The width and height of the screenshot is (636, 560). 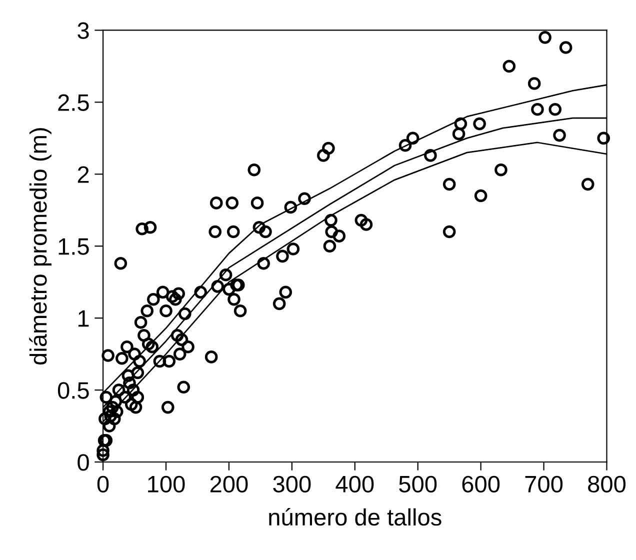 What do you see at coordinates (40, 246) in the screenshot?
I see `y-axis-title: diámetro promedio (m)` at bounding box center [40, 246].